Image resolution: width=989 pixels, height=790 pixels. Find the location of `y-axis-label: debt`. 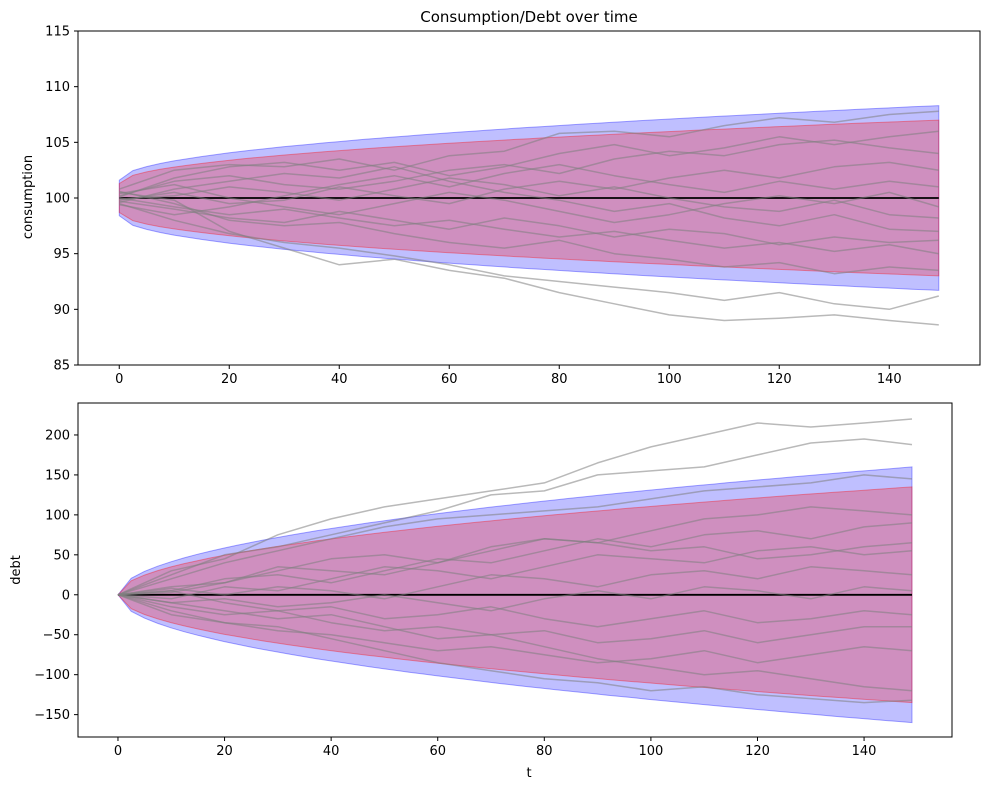

y-axis-label: debt is located at coordinates (16, 570).